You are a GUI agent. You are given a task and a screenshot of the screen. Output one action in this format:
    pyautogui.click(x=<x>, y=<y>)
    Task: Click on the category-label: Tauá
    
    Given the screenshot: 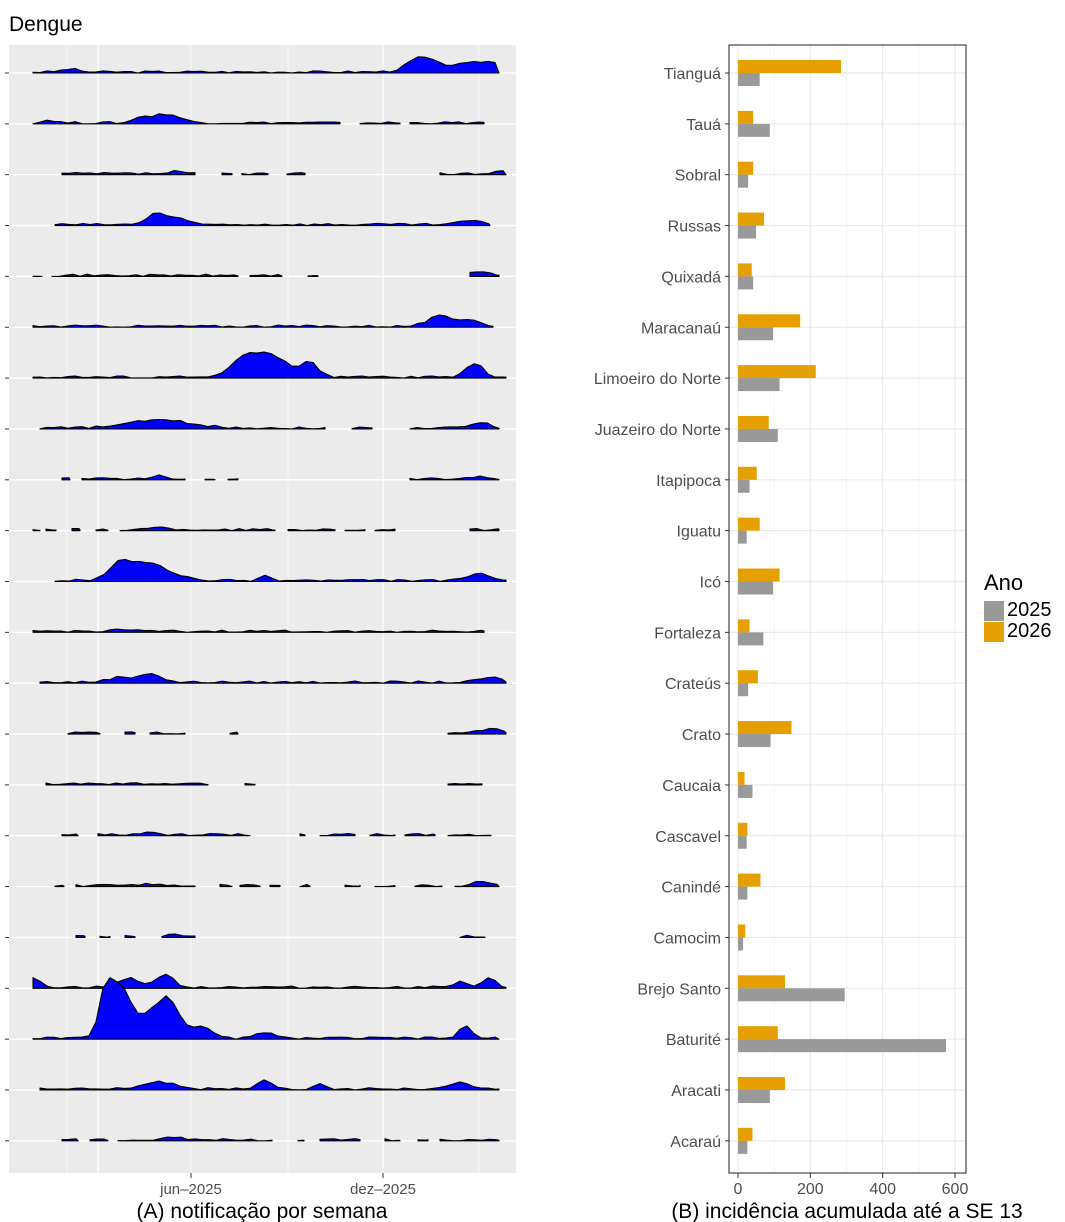 What is the action you would take?
    pyautogui.click(x=703, y=125)
    